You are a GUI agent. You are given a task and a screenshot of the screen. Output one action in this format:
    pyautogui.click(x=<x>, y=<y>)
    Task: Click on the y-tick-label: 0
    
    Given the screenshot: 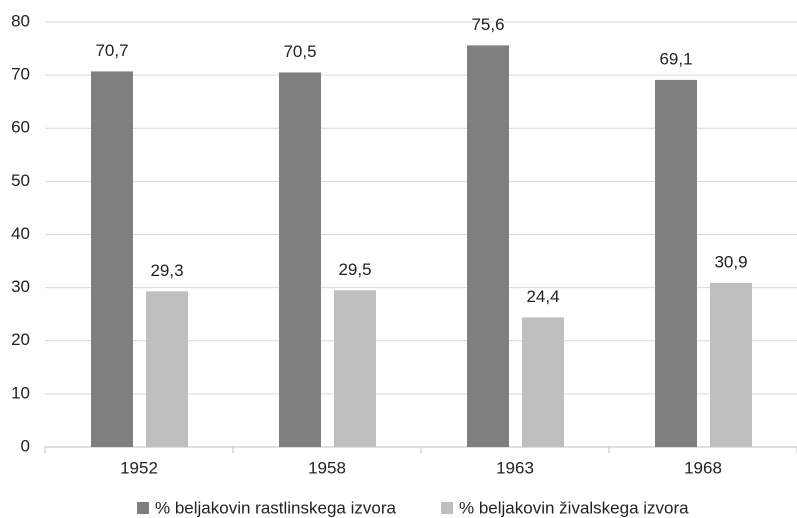 What is the action you would take?
    pyautogui.click(x=25, y=445)
    